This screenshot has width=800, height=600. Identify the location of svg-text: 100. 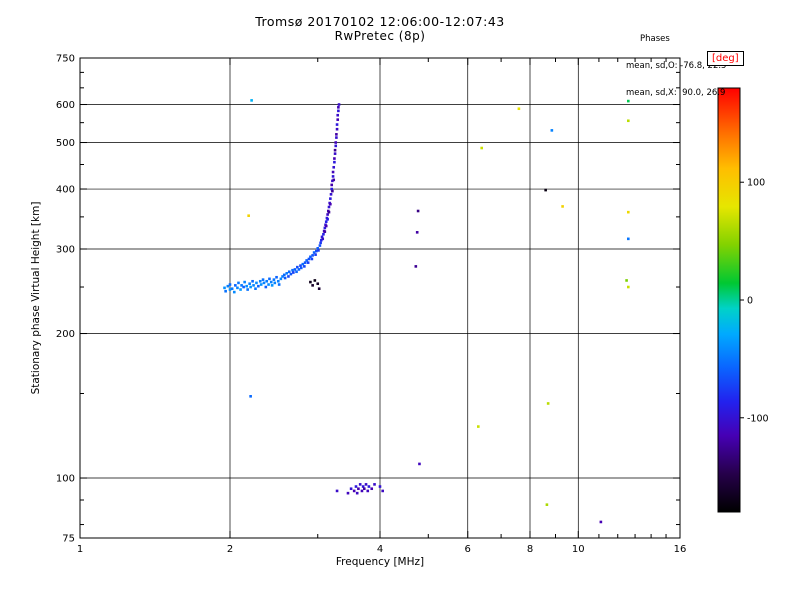
(65, 479).